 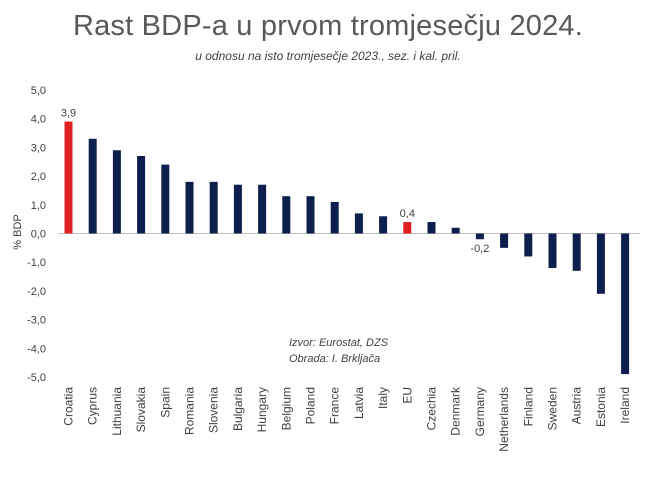 I want to click on x-tick-label: Finland, so click(x=528, y=406).